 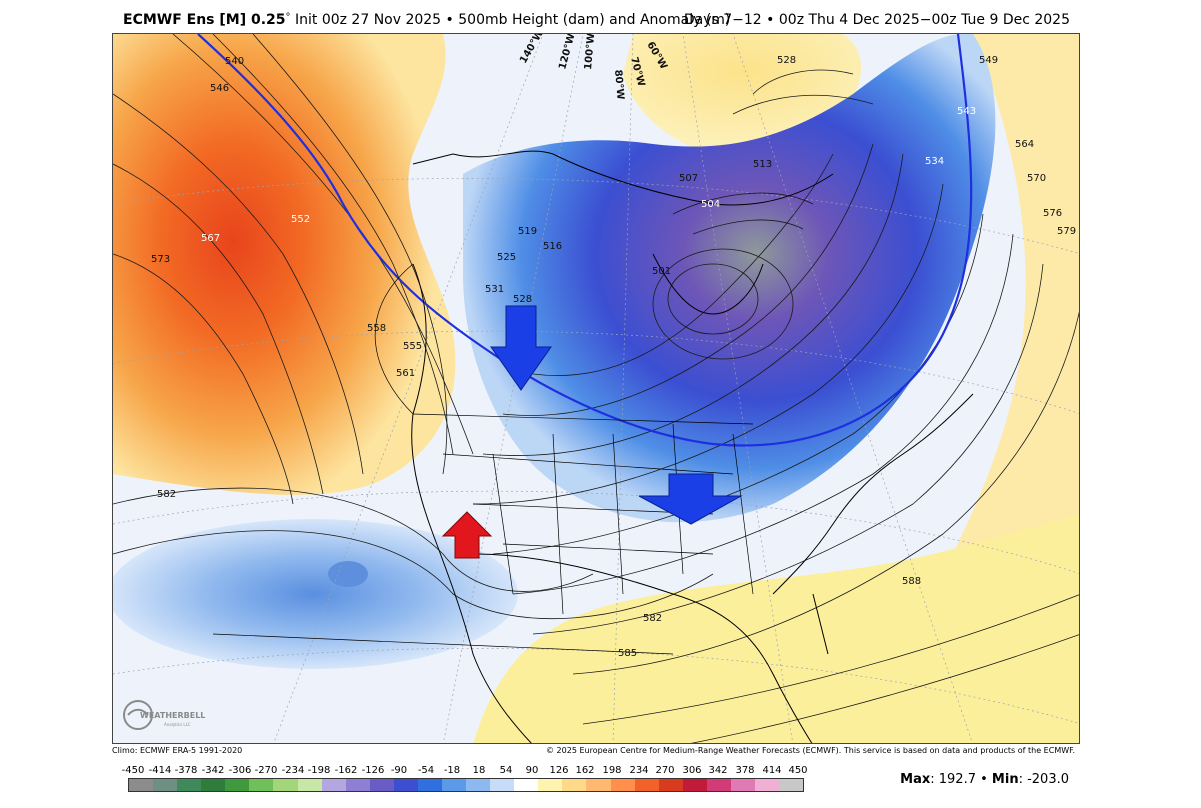 What do you see at coordinates (953, 779) in the screenshot?
I see `max-value: : 192.7` at bounding box center [953, 779].